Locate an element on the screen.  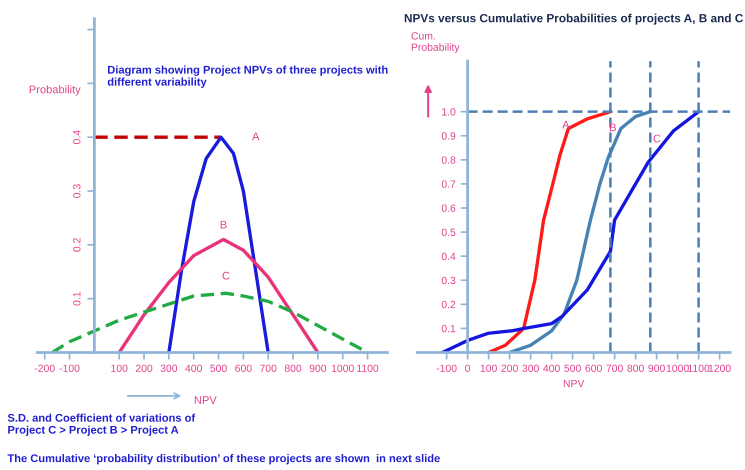
y-tick-label: 0.7 is located at coordinates (449, 184).